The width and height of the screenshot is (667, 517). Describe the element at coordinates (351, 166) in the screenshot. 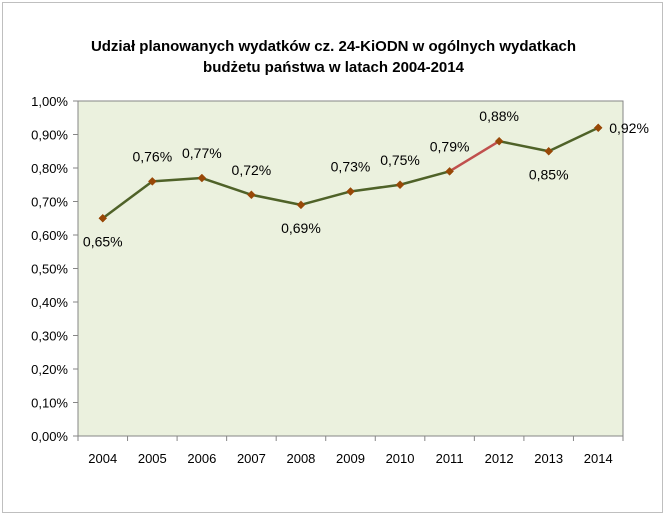

I see `data-label: 0,73%` at that location.